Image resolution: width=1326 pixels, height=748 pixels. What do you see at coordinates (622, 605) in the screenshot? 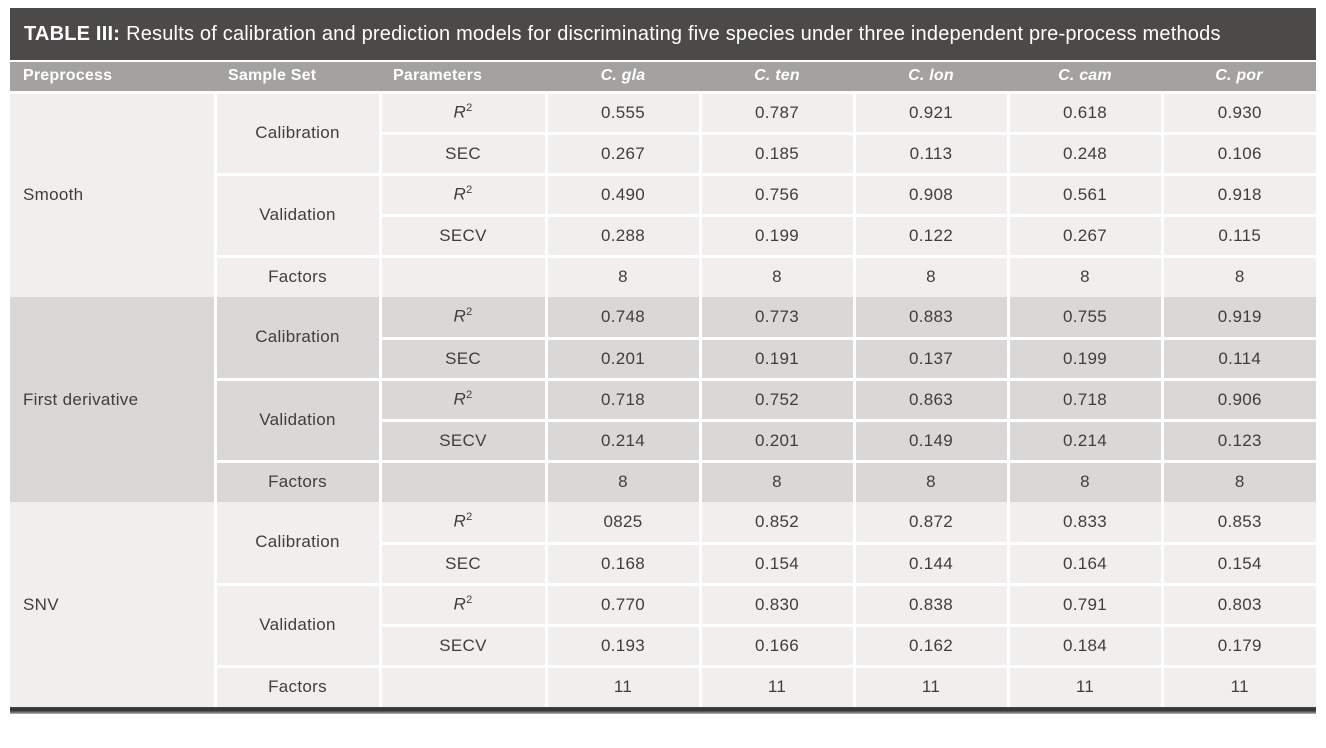
I see `value-cell: 0.770` at bounding box center [622, 605].